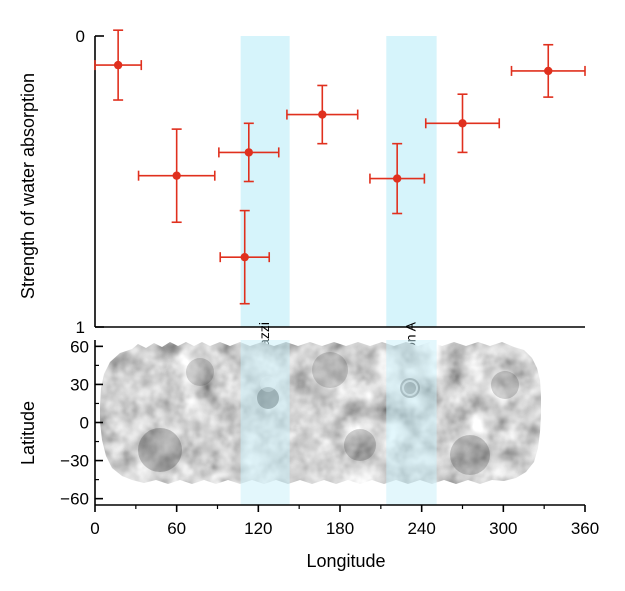  I want to click on x-tick-label: 240, so click(421, 528).